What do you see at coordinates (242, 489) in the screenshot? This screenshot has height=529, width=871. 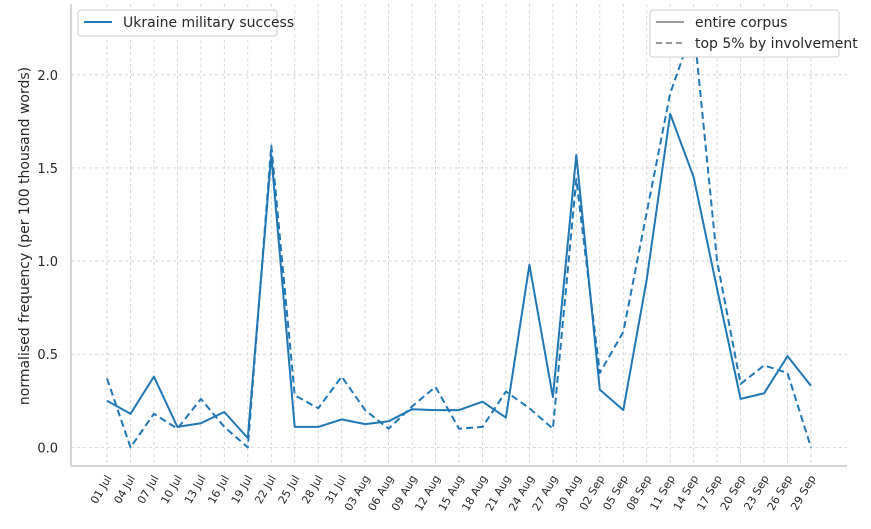 I see `x-tick-label: 19 Jul` at bounding box center [242, 489].